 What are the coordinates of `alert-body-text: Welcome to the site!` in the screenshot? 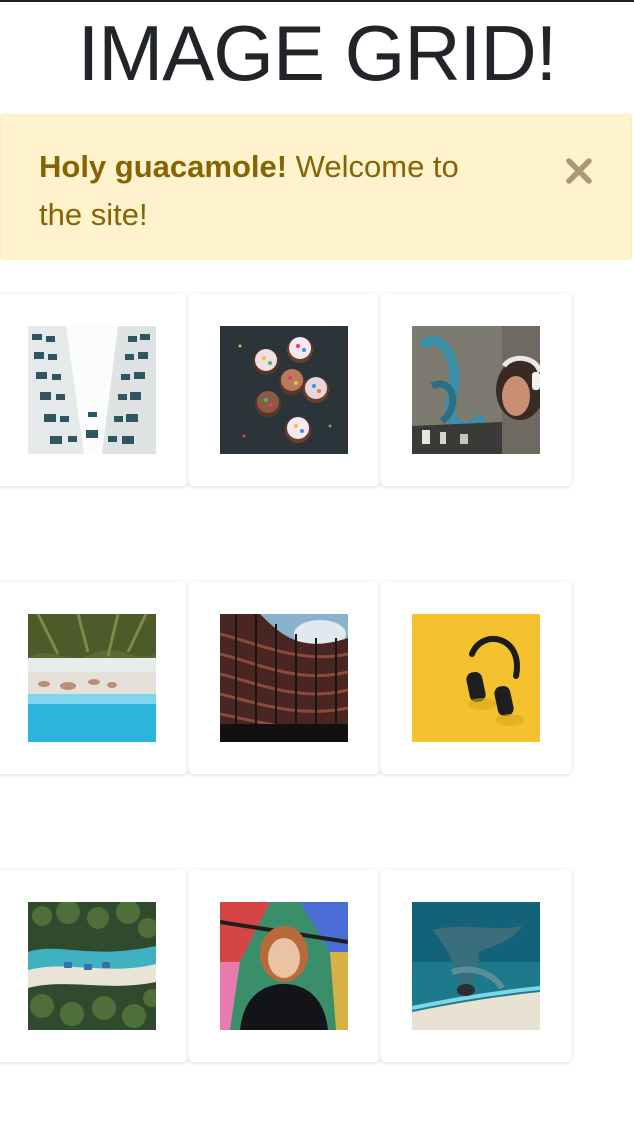 It's located at (249, 190).